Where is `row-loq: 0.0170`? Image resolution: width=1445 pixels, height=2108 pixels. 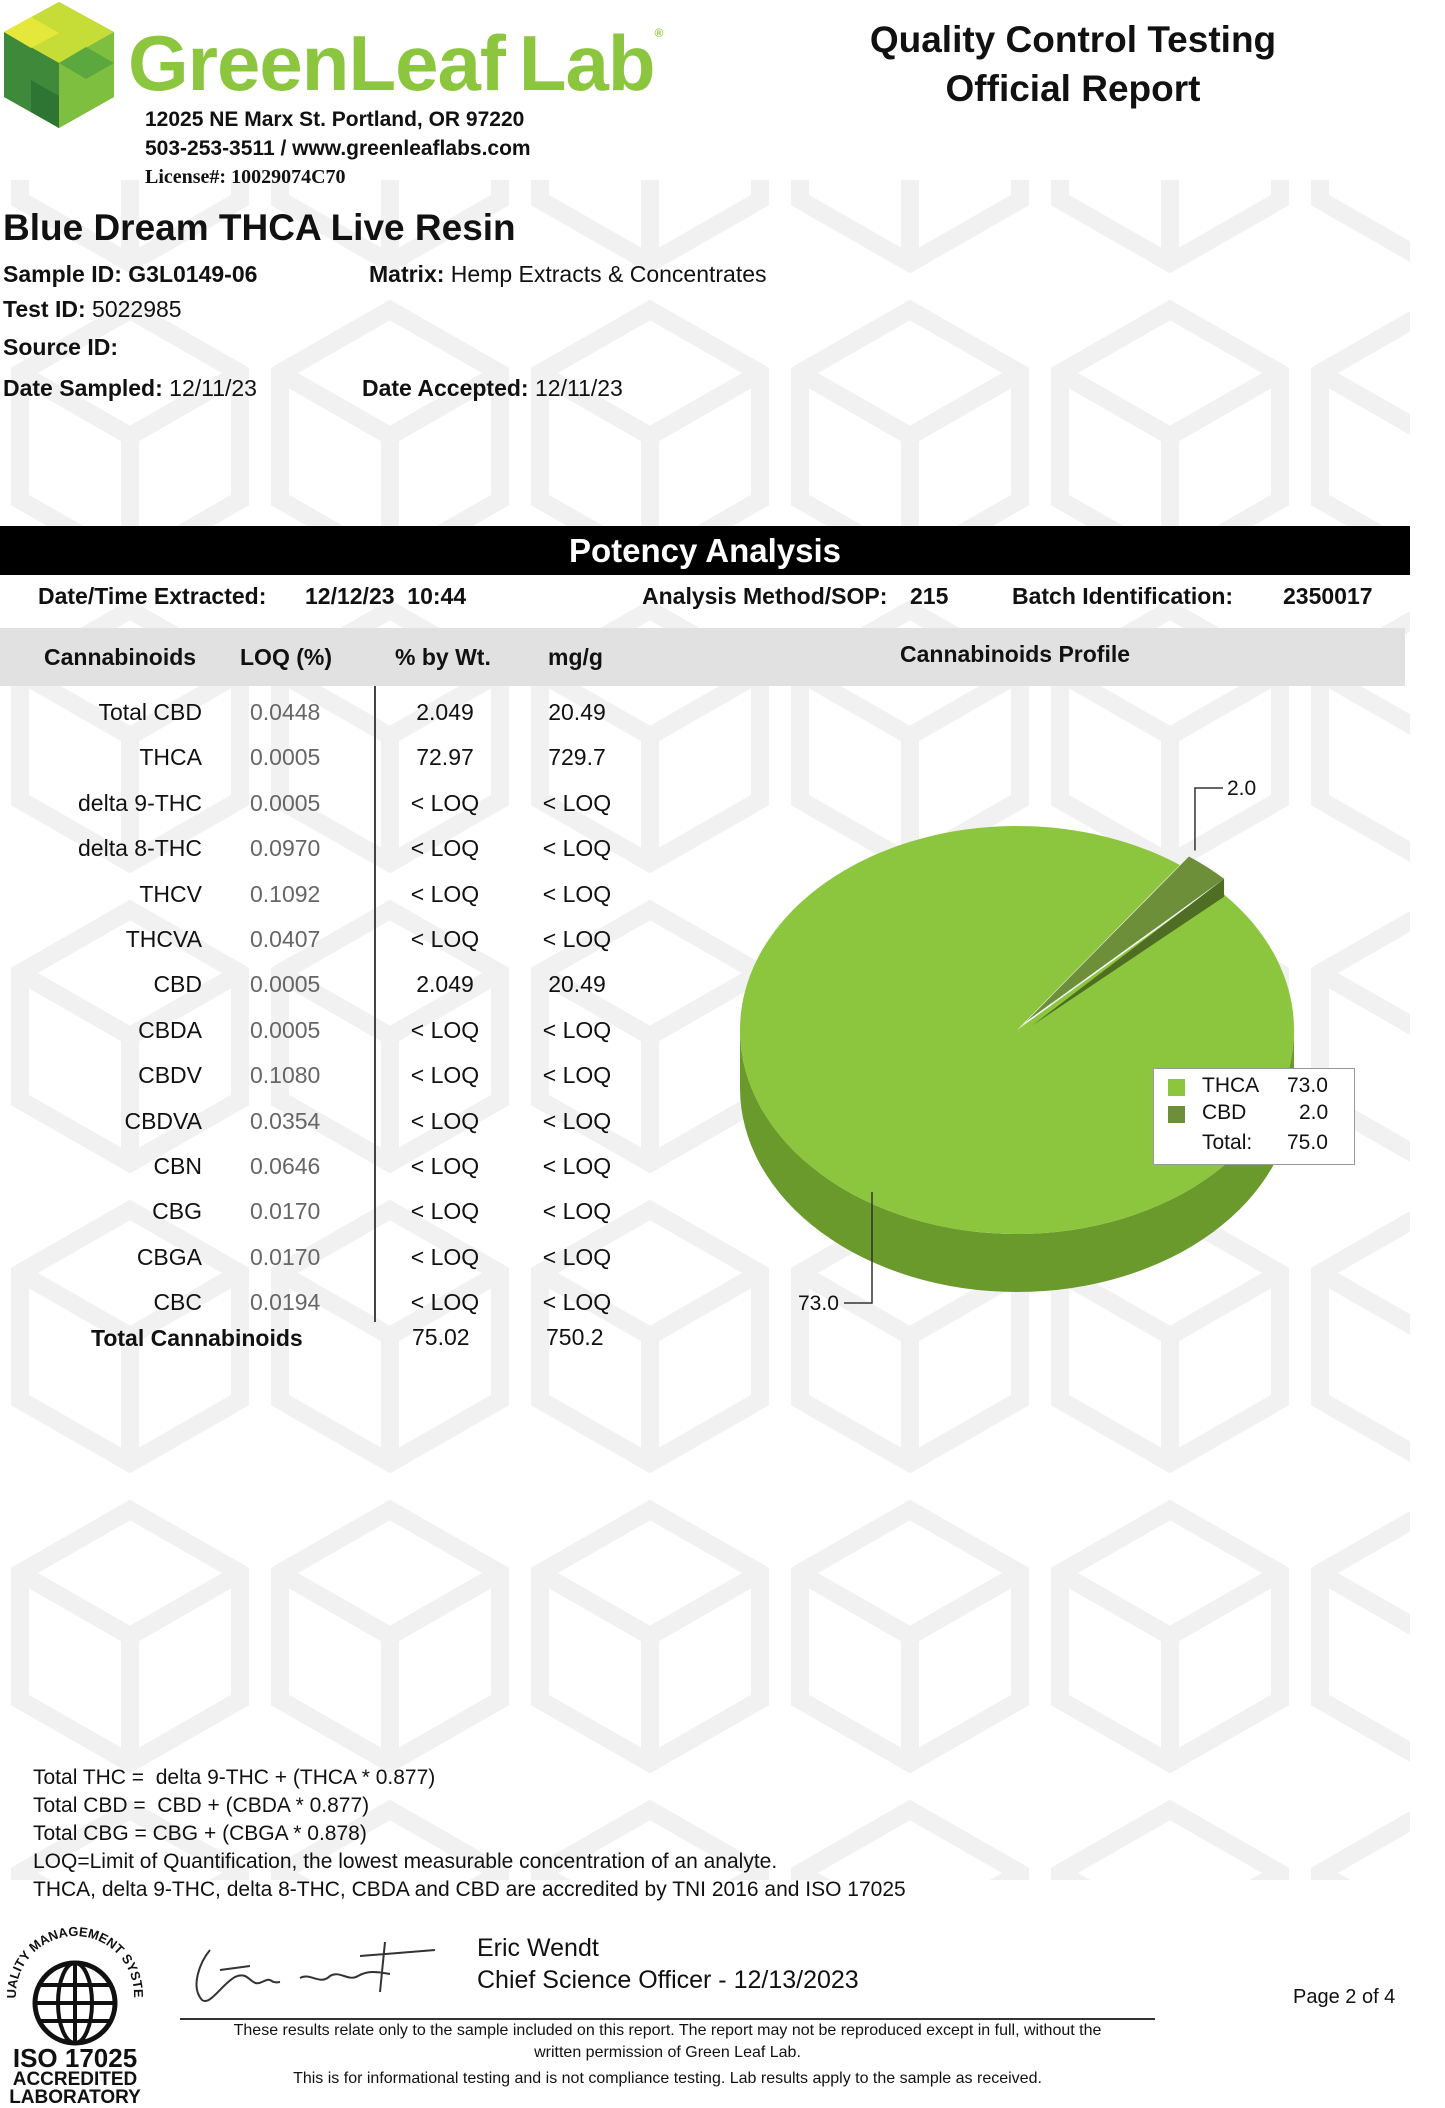
row-loq: 0.0170 is located at coordinates (285, 1257).